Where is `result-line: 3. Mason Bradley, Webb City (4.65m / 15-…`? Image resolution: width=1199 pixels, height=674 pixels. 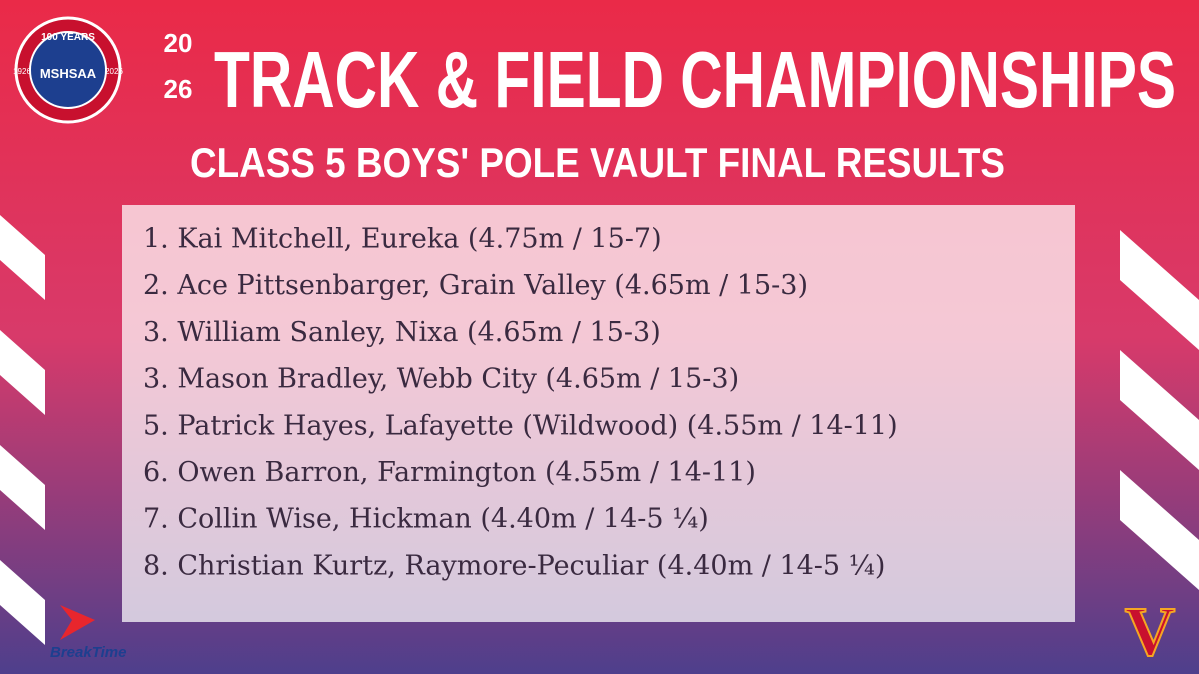 result-line: 3. Mason Bradley, Webb City (4.65m / 15-… is located at coordinates (441, 379).